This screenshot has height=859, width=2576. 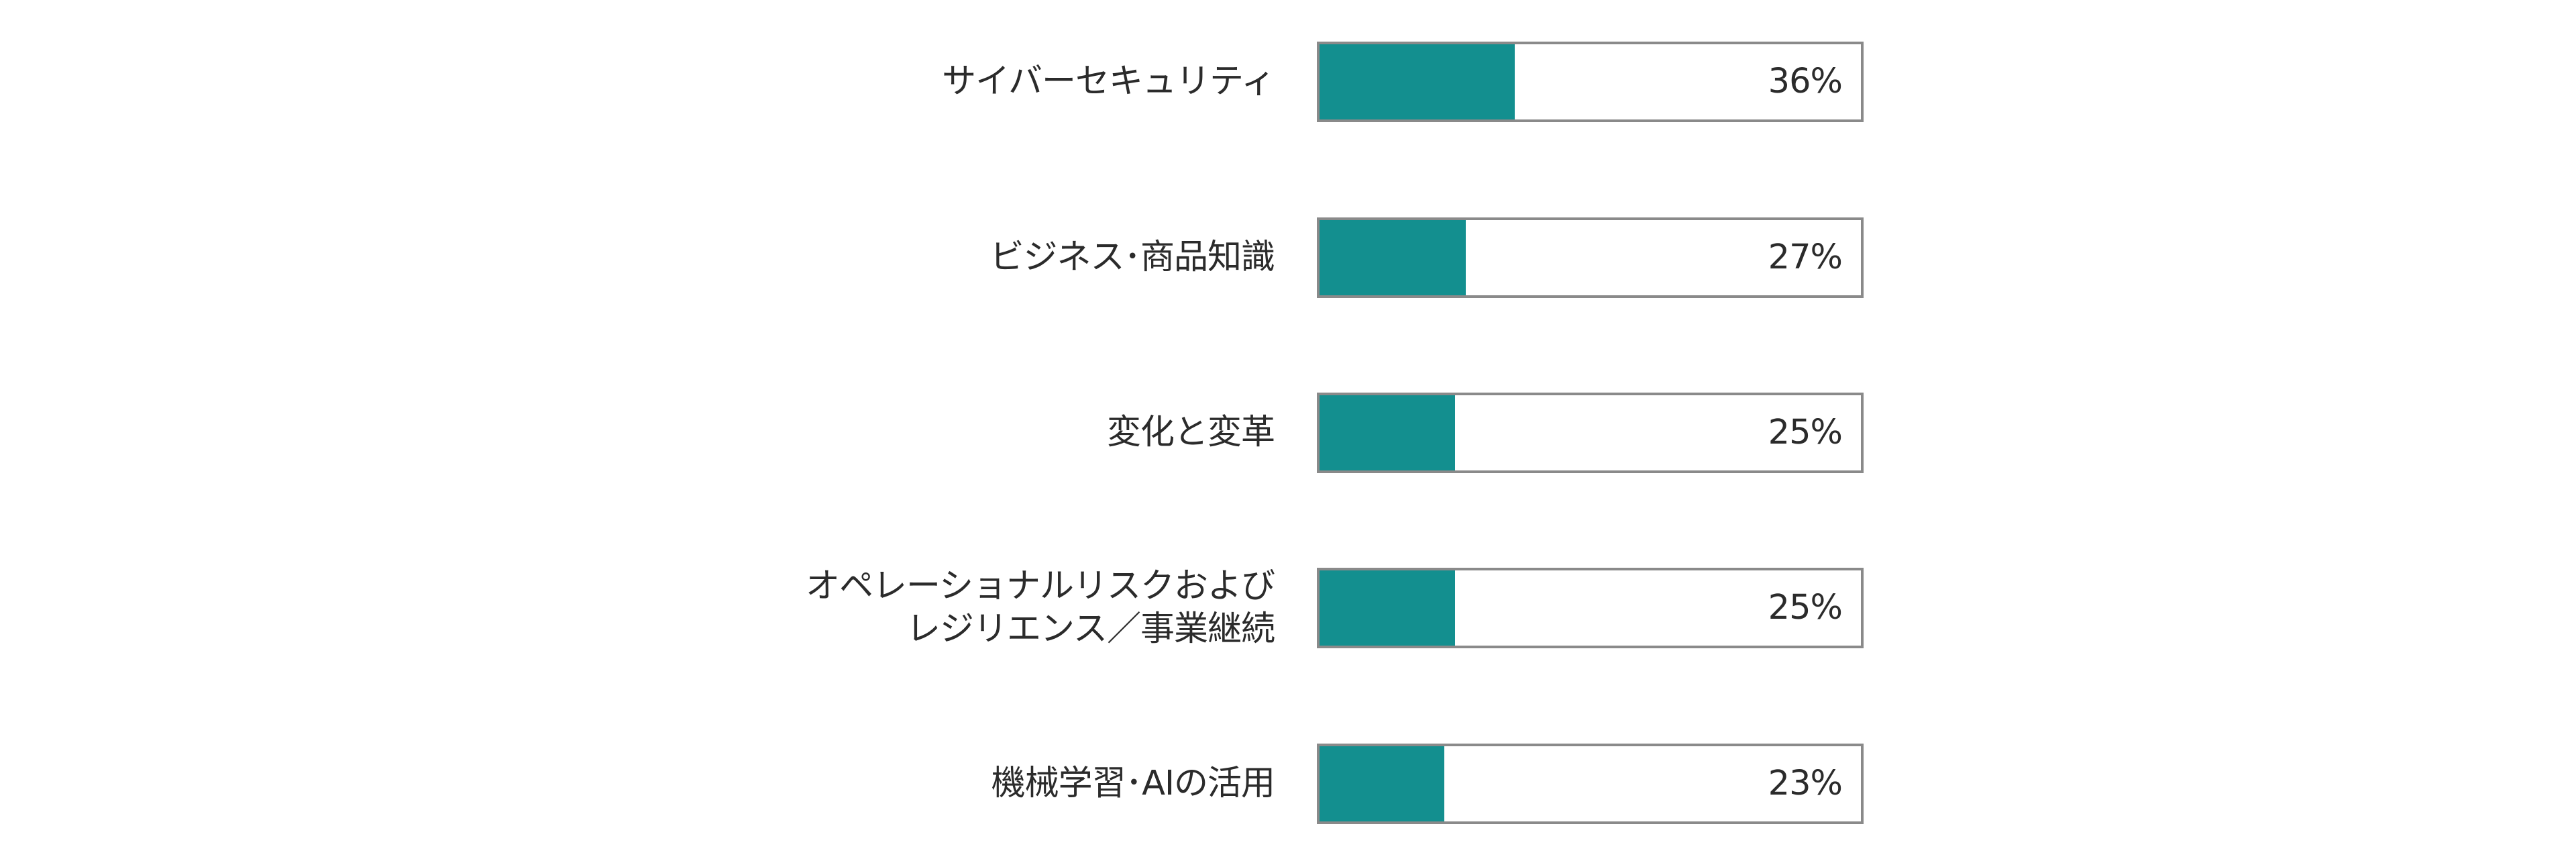 What do you see at coordinates (1090, 629) in the screenshot?
I see `category-label-line: レジリエンス／事業継続` at bounding box center [1090, 629].